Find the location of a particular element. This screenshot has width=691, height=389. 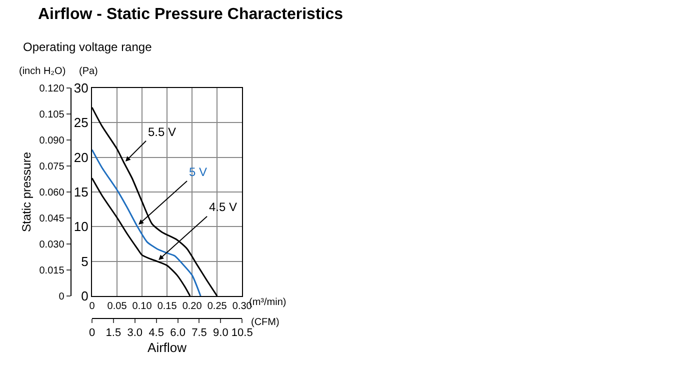

x-tick-label: 0.05 is located at coordinates (117, 306).